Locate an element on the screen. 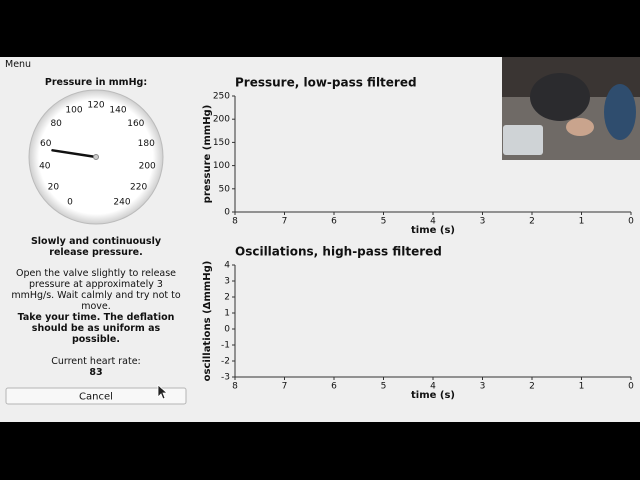  y-axis-label: pressure (mmHg) is located at coordinates (207, 154).